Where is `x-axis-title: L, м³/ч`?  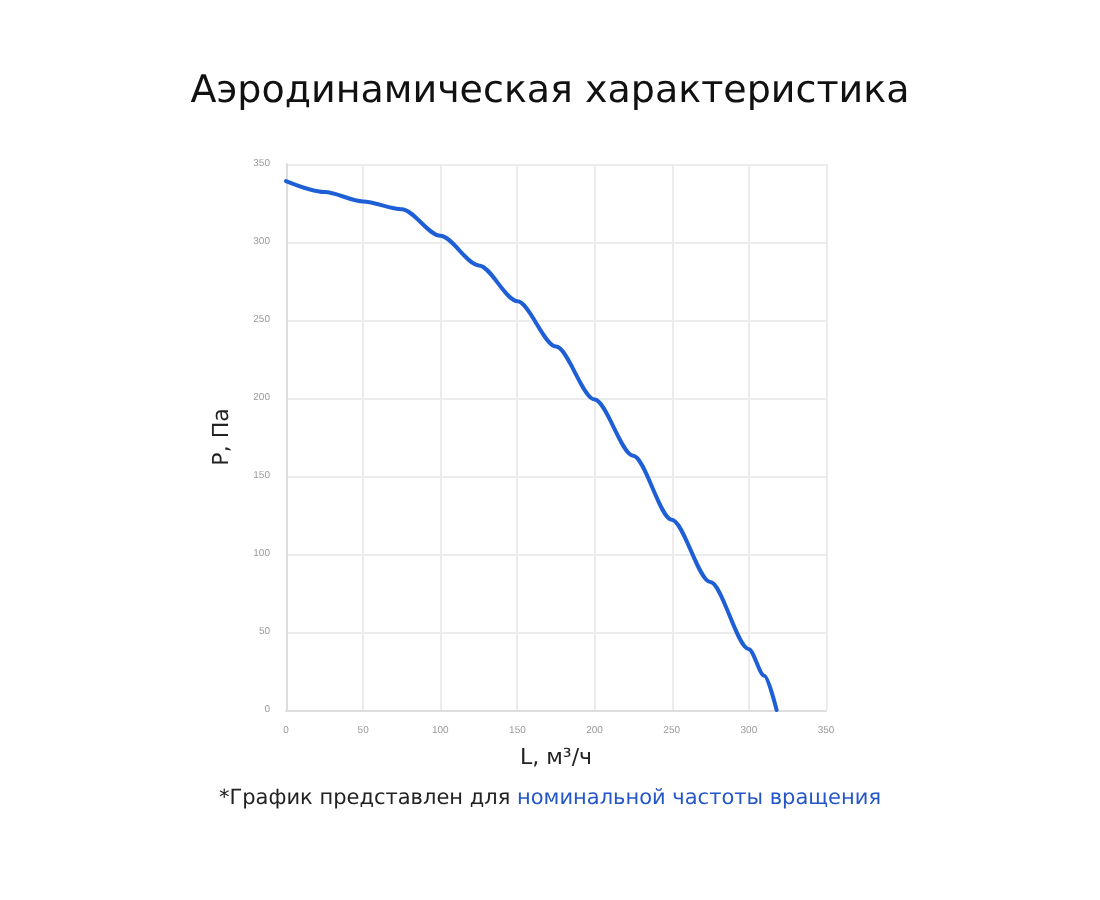 x-axis-title: L, м³/ч is located at coordinates (556, 757).